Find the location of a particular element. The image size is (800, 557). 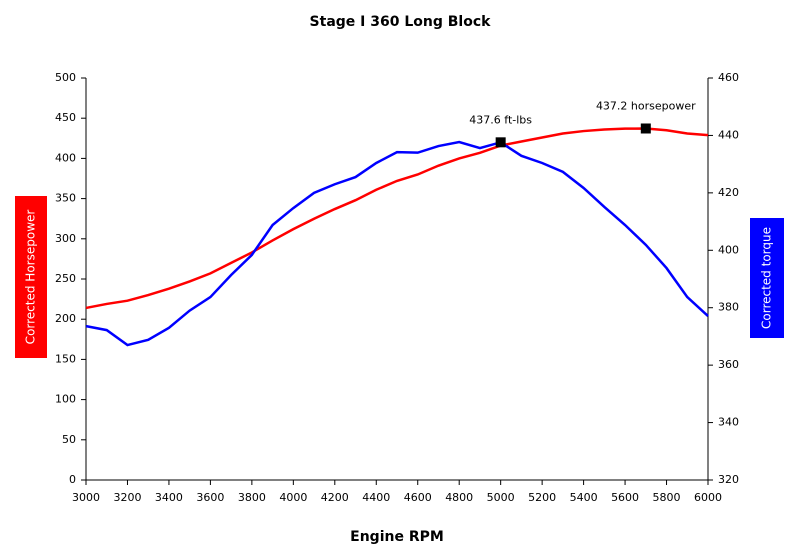

x-tick-label: 5000 is located at coordinates (501, 497).